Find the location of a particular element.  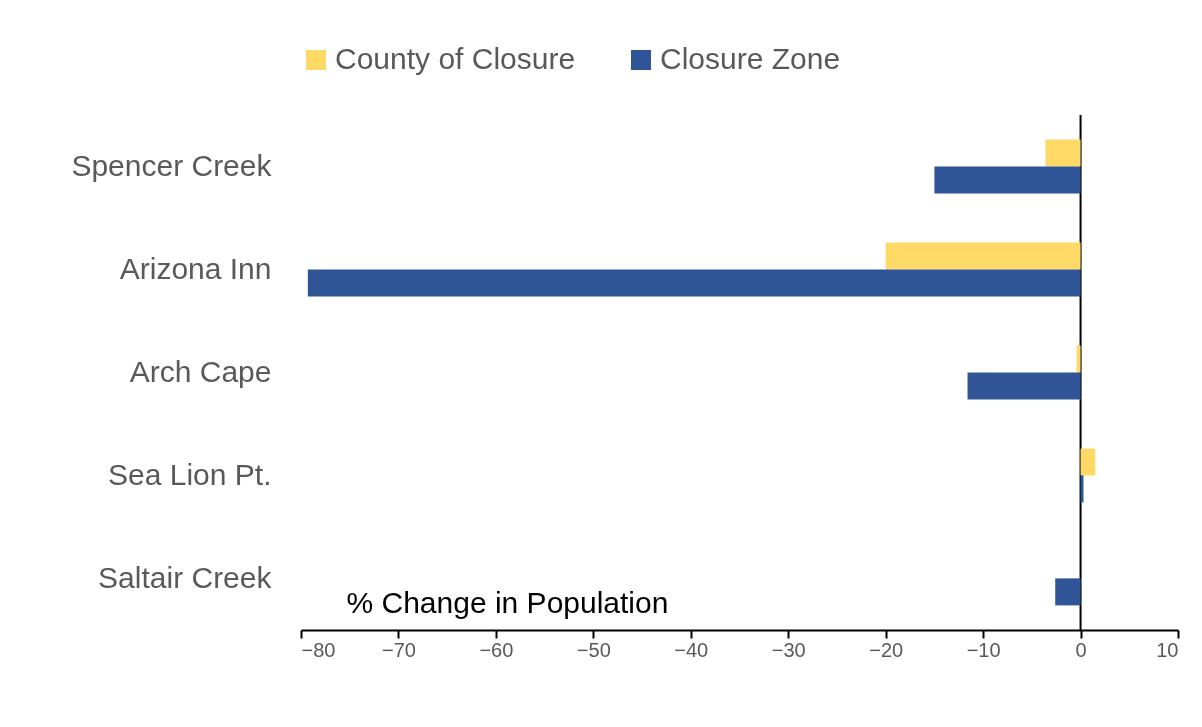

x-tick-label: −50 is located at coordinates (593, 649).